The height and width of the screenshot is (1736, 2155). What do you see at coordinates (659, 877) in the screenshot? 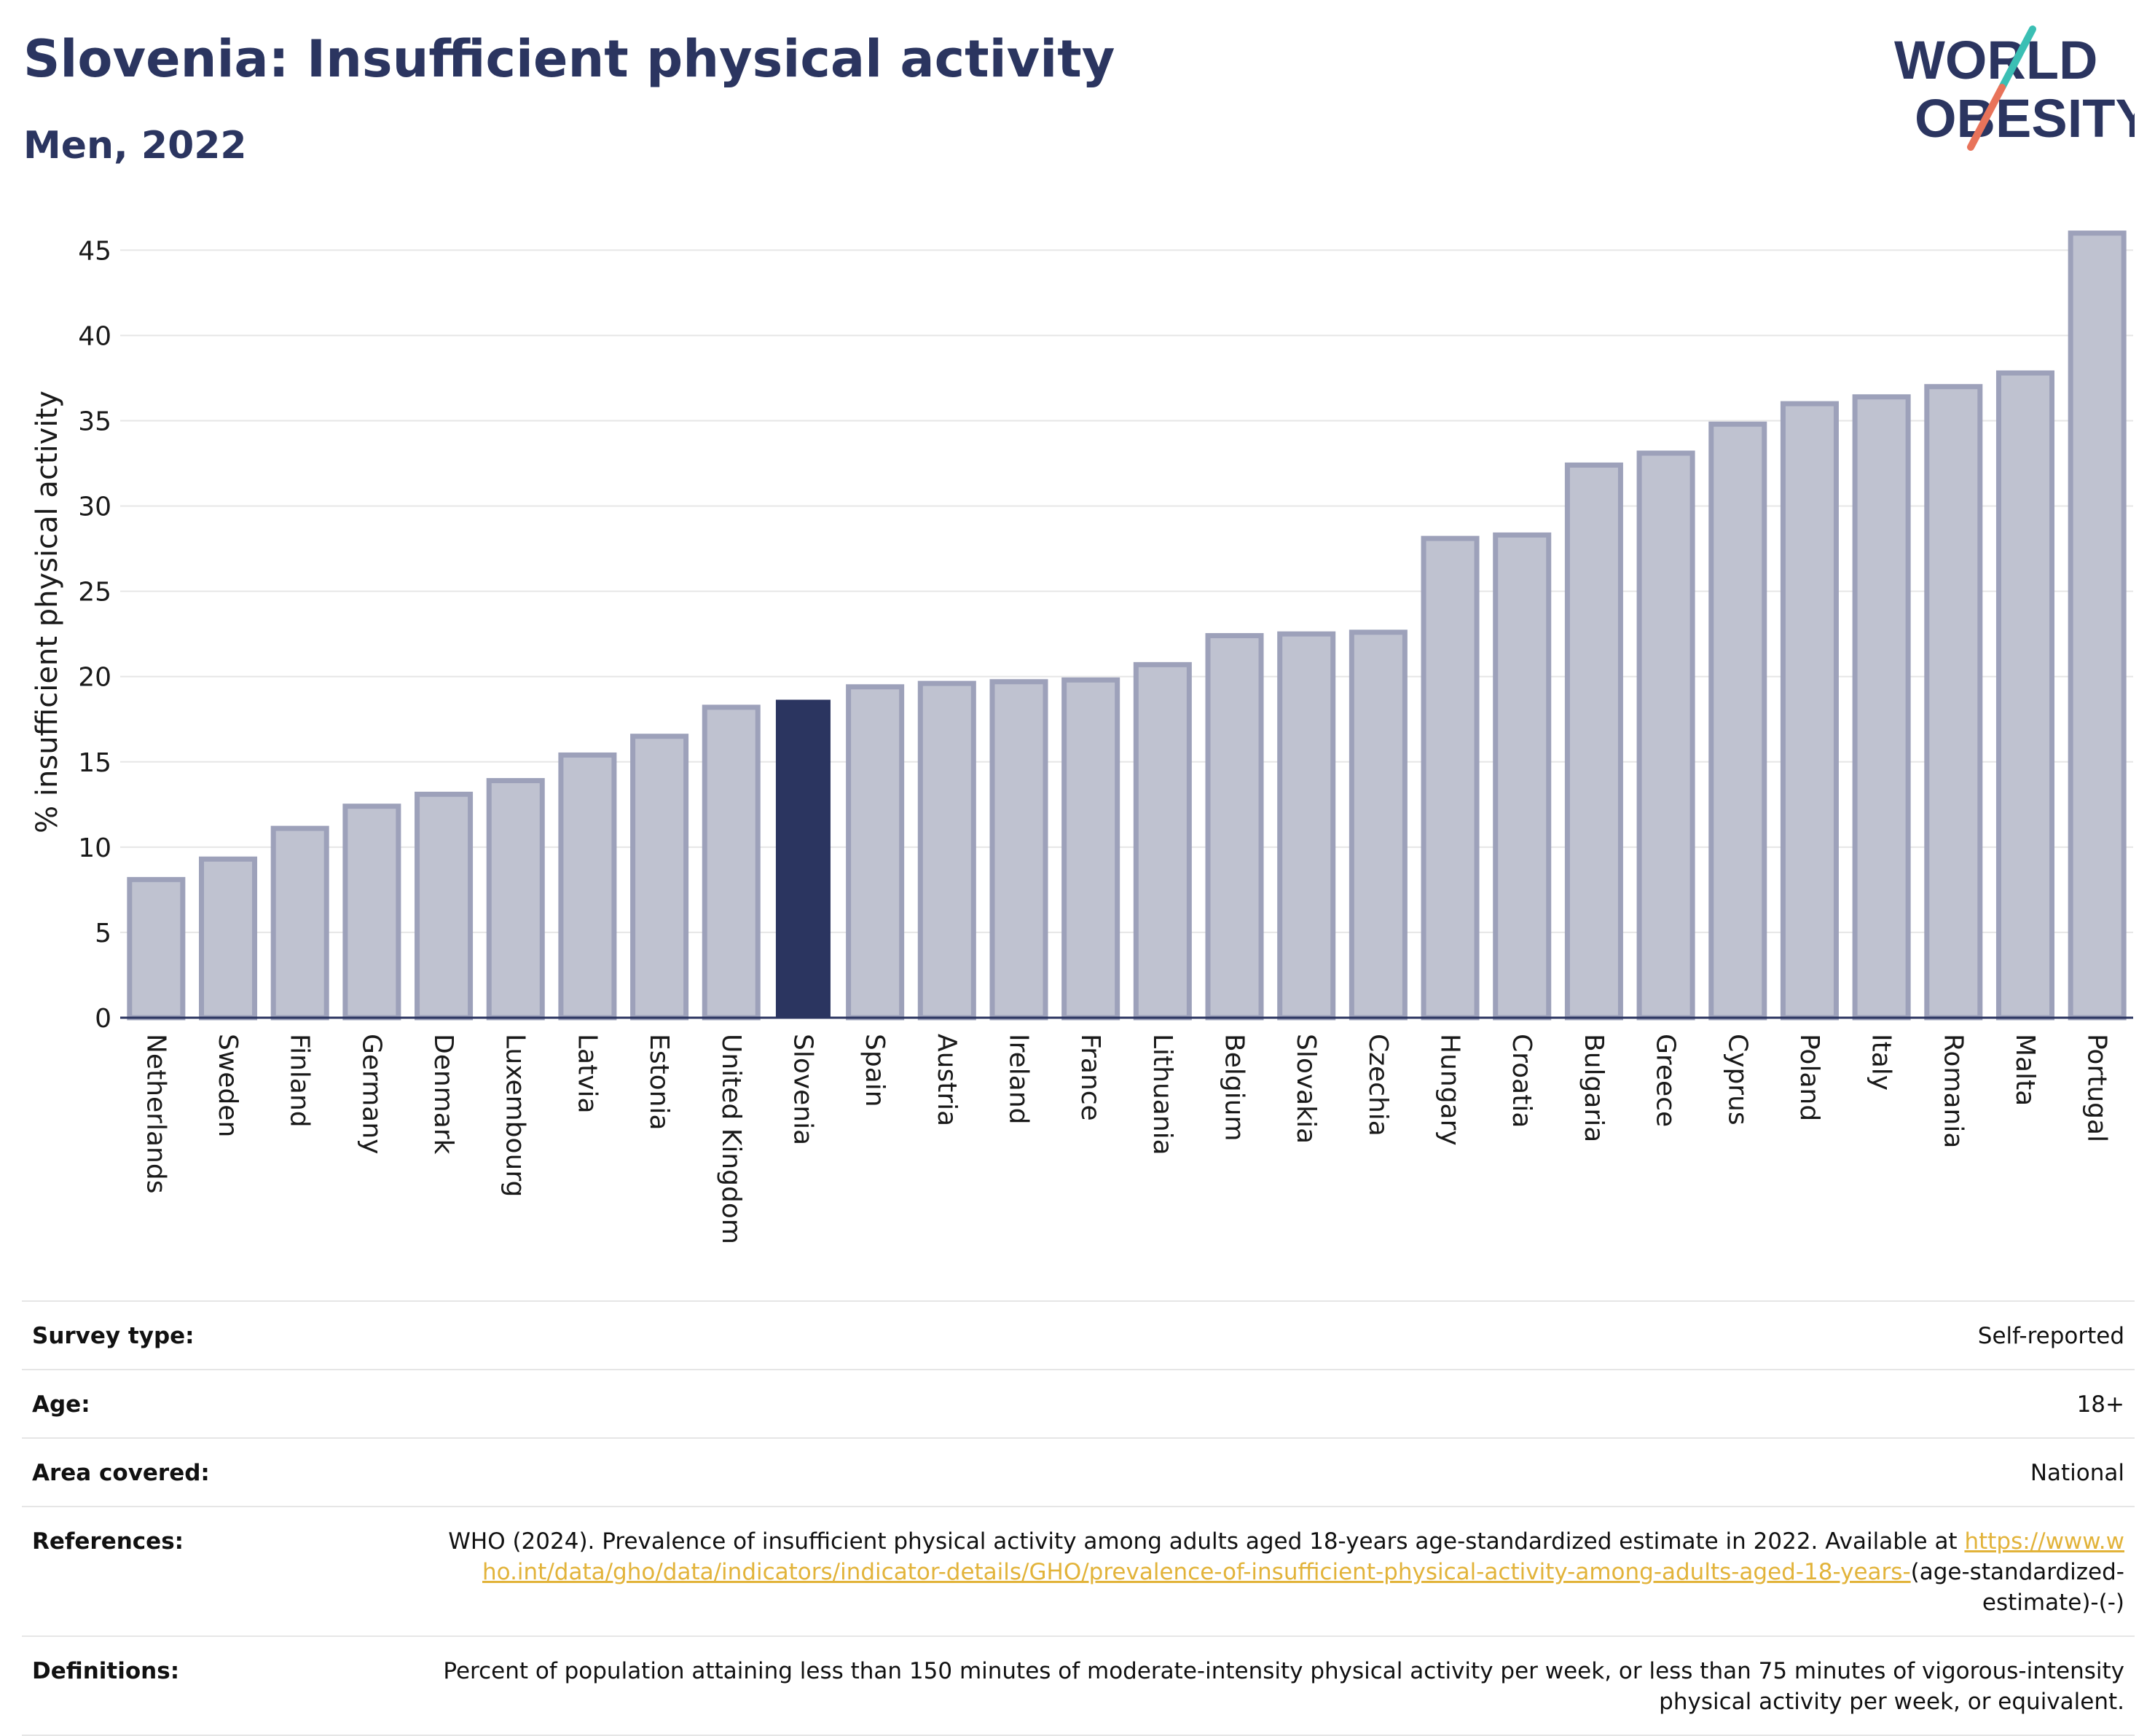
I see `bar-estonia` at bounding box center [659, 877].